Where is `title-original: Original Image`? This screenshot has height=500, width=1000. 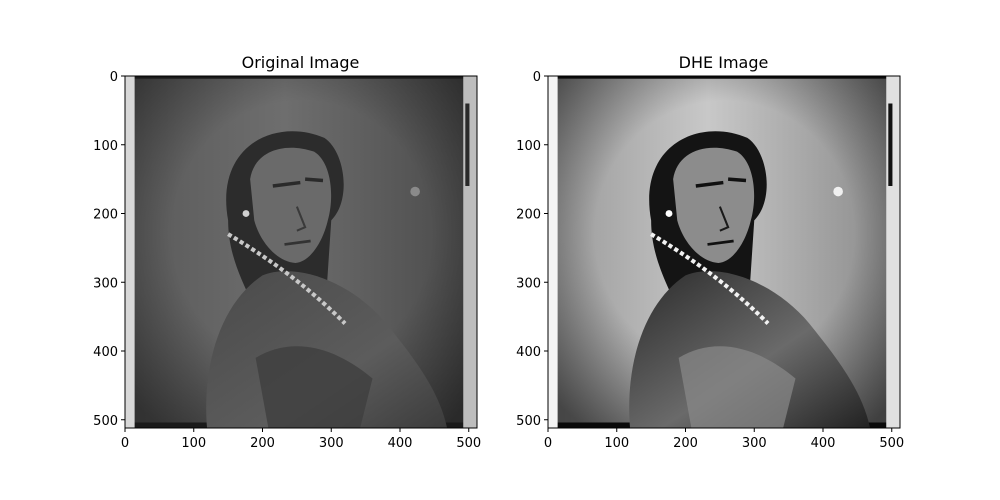 title-original: Original Image is located at coordinates (301, 62).